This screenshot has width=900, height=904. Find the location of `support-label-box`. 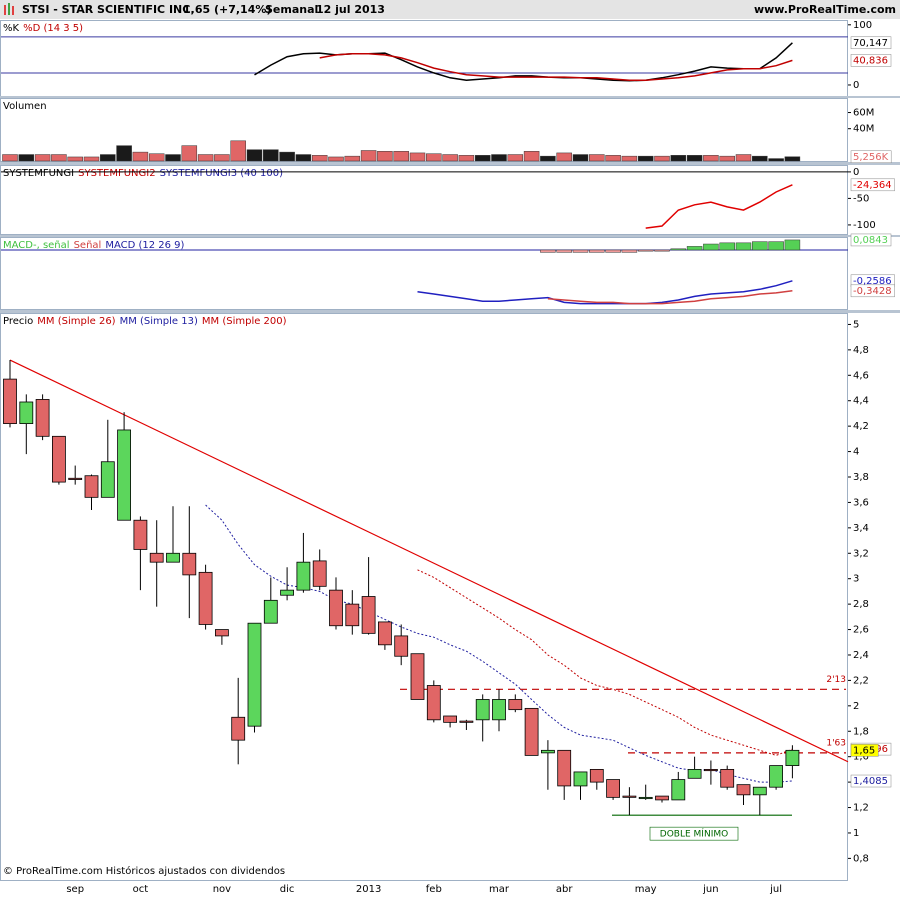

support-label-box is located at coordinates (694, 833).